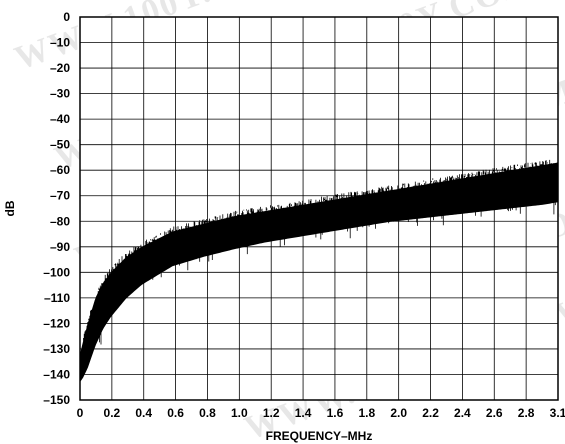 This screenshot has width=565, height=444. Describe the element at coordinates (56, 374) in the screenshot. I see `y-tick-label: –140` at that location.